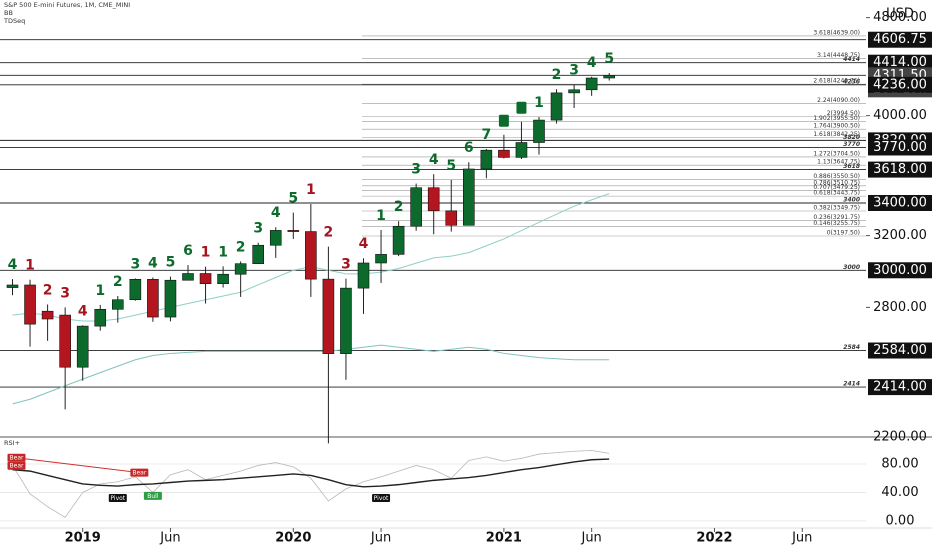  I want to click on fib-label: 2.618(4240.75), so click(836, 81).